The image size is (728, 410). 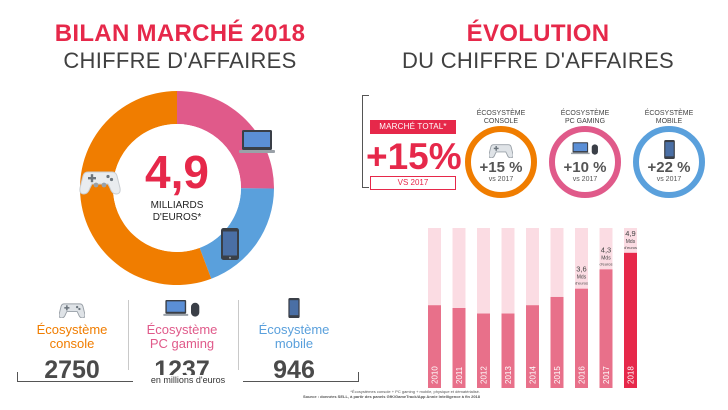 I want to click on bar-year-label: 2014, so click(x=533, y=375).